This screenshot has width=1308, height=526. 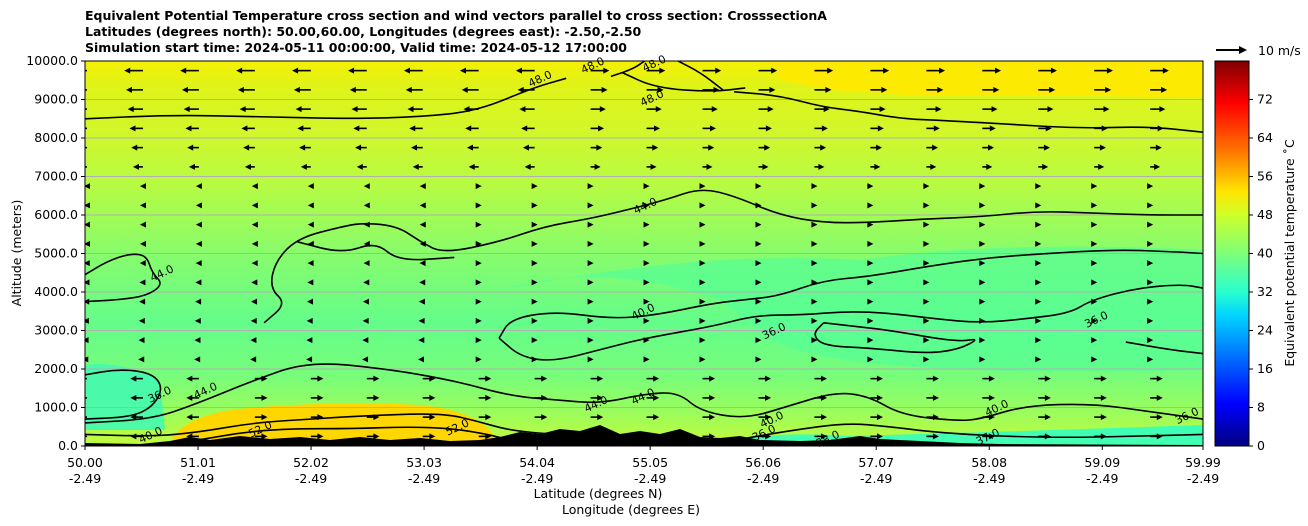 What do you see at coordinates (56, 99) in the screenshot?
I see `y-tick-label: 9000.0` at bounding box center [56, 99].